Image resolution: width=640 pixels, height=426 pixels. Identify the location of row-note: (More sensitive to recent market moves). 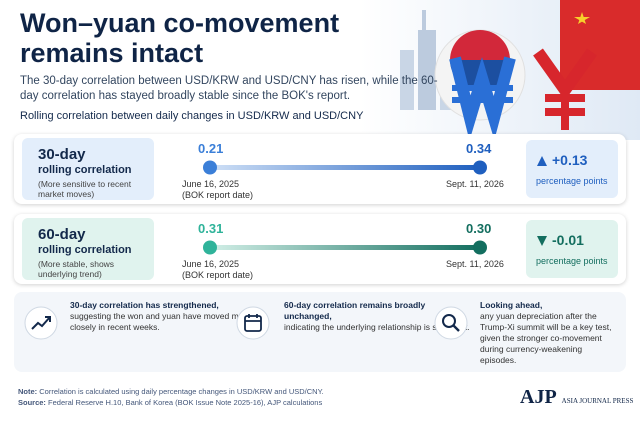
(85, 189).